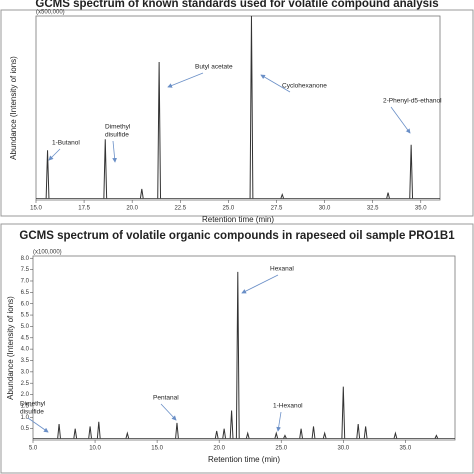  What do you see at coordinates (25, 304) in the screenshot?
I see `y-tick-label: 6.0` at bounding box center [25, 304].